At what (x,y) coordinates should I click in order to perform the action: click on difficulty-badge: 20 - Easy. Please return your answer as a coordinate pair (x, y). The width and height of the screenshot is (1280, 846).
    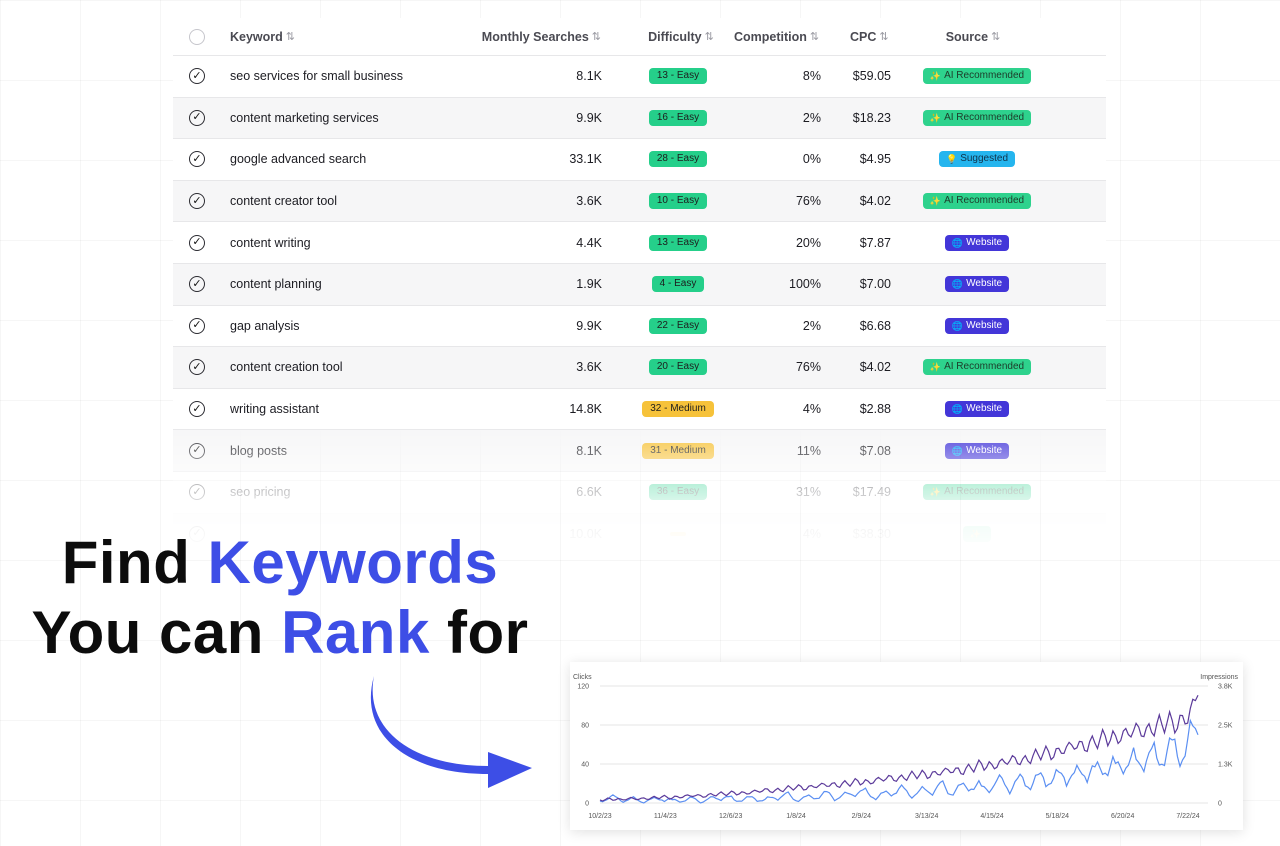
    Looking at the image, I should click on (678, 367).